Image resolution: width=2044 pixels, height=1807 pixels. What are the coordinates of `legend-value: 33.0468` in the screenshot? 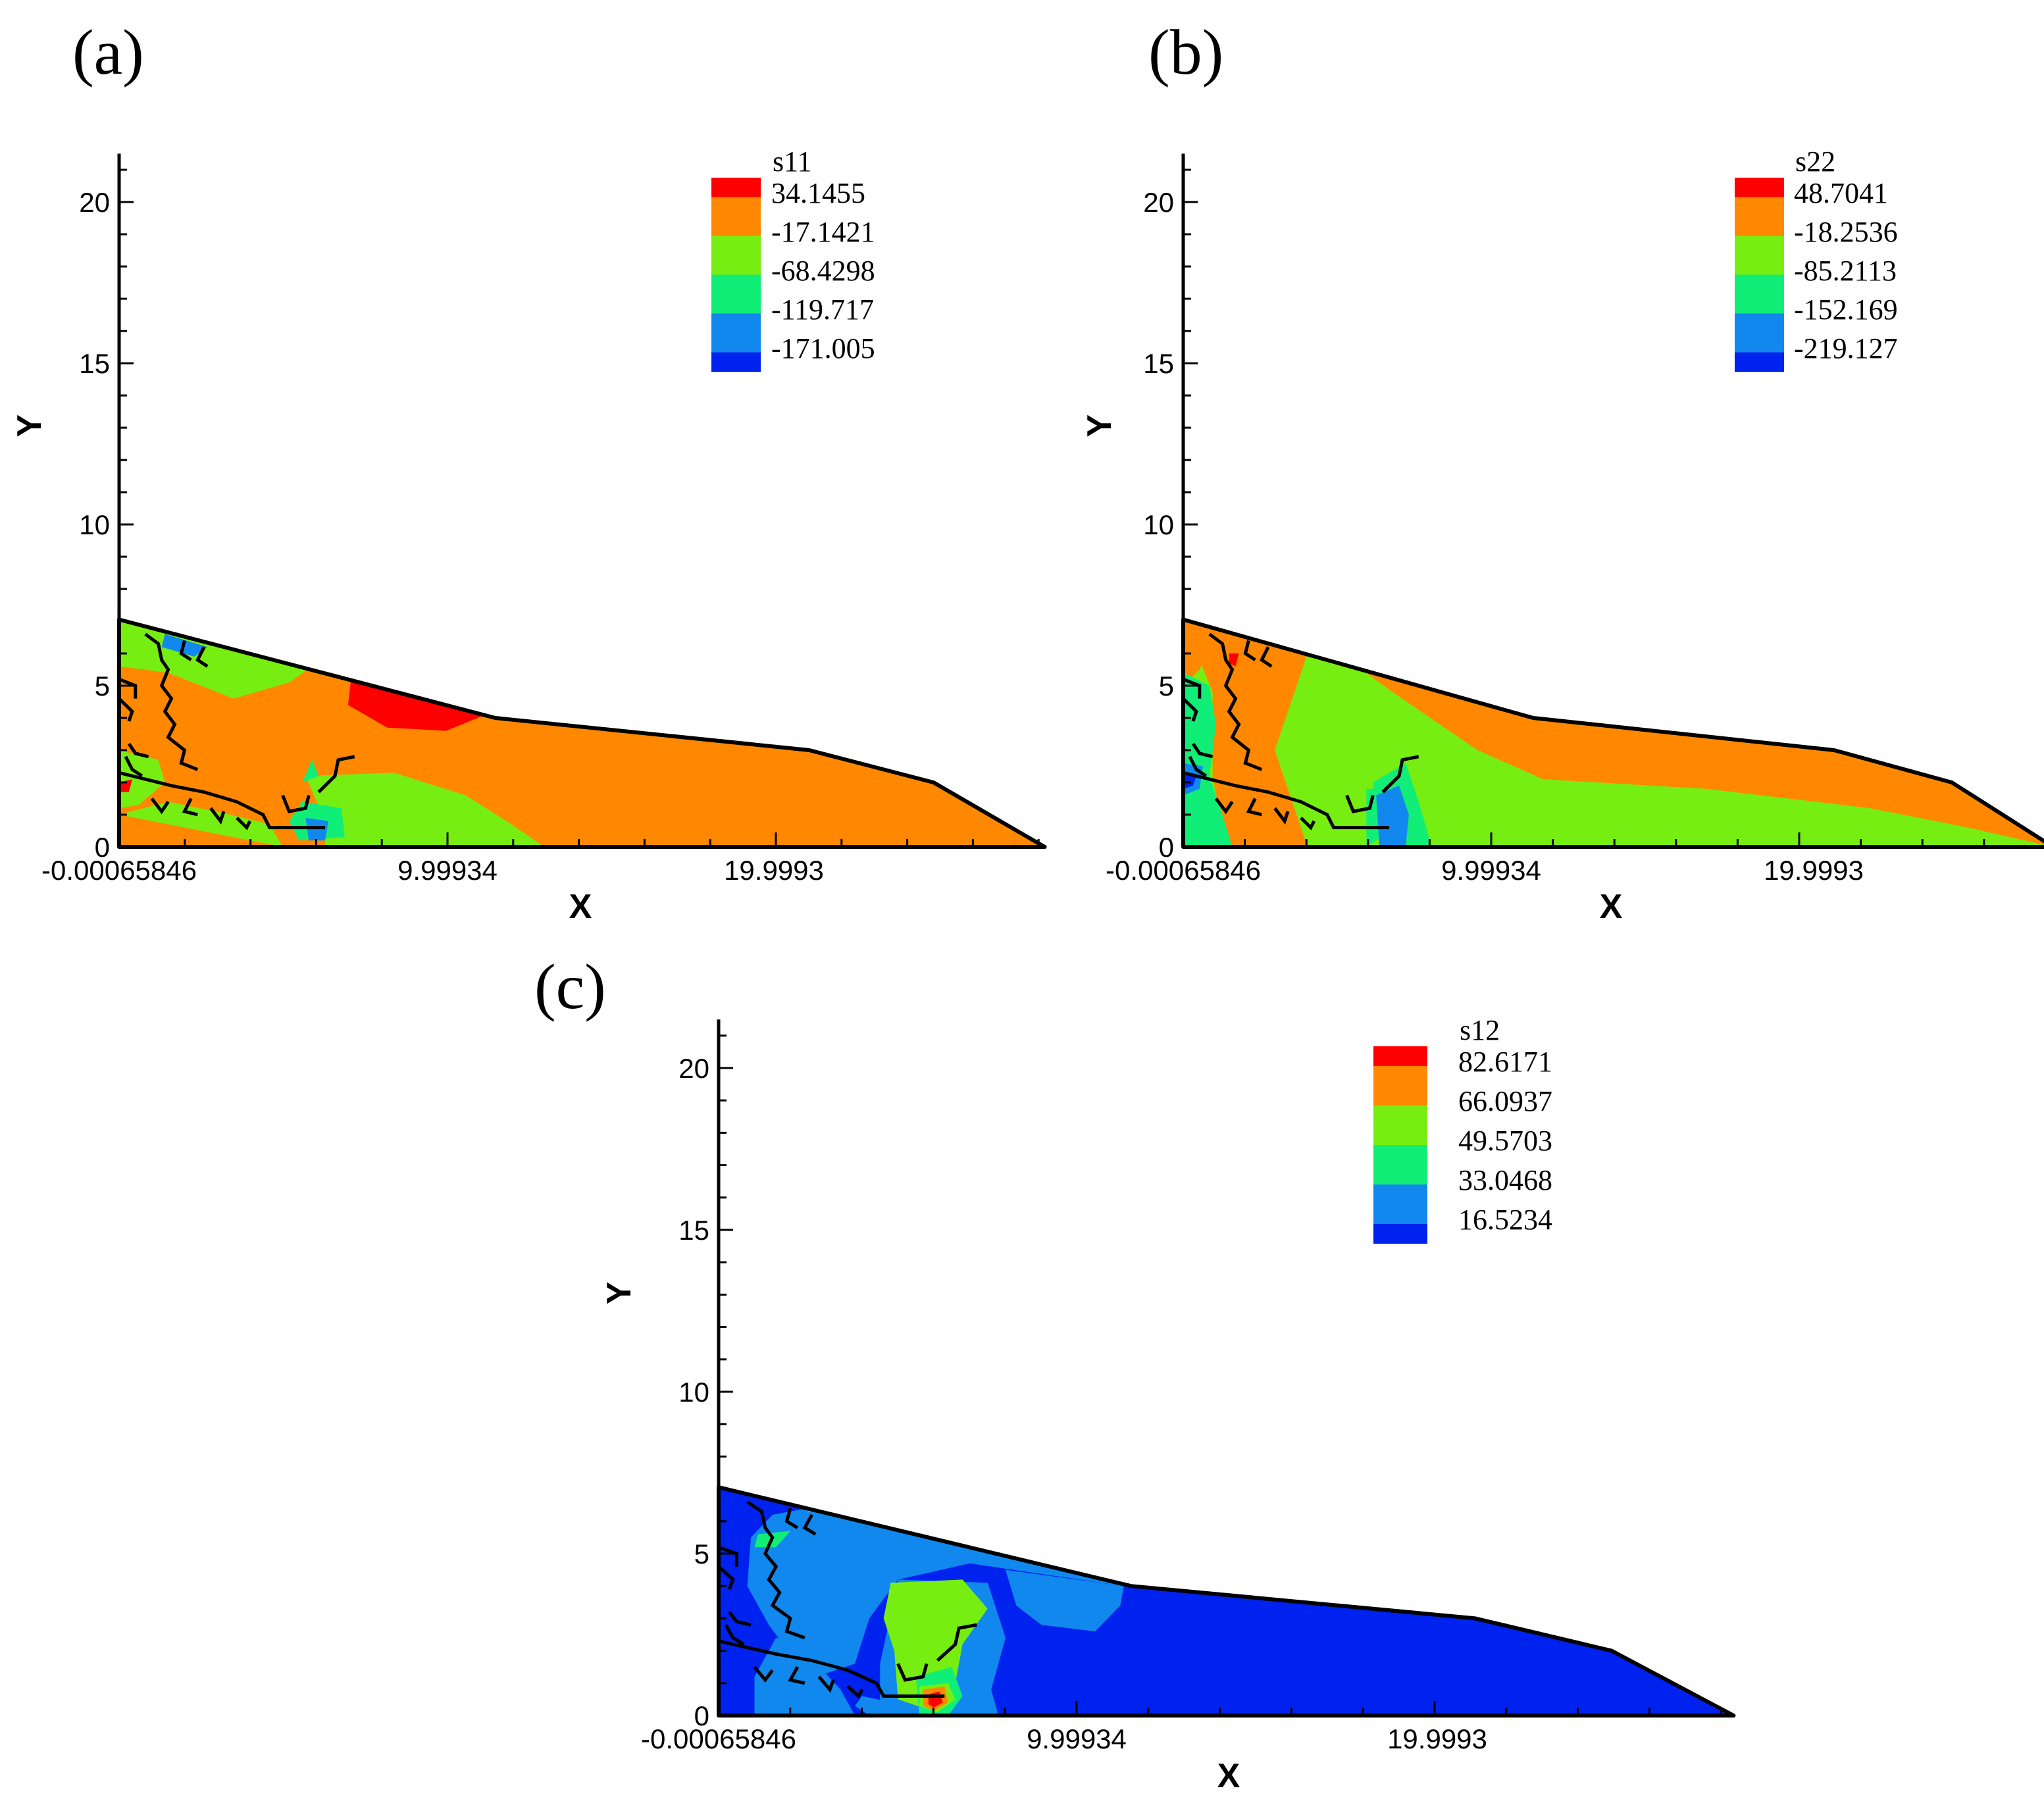 It's located at (1505, 1180).